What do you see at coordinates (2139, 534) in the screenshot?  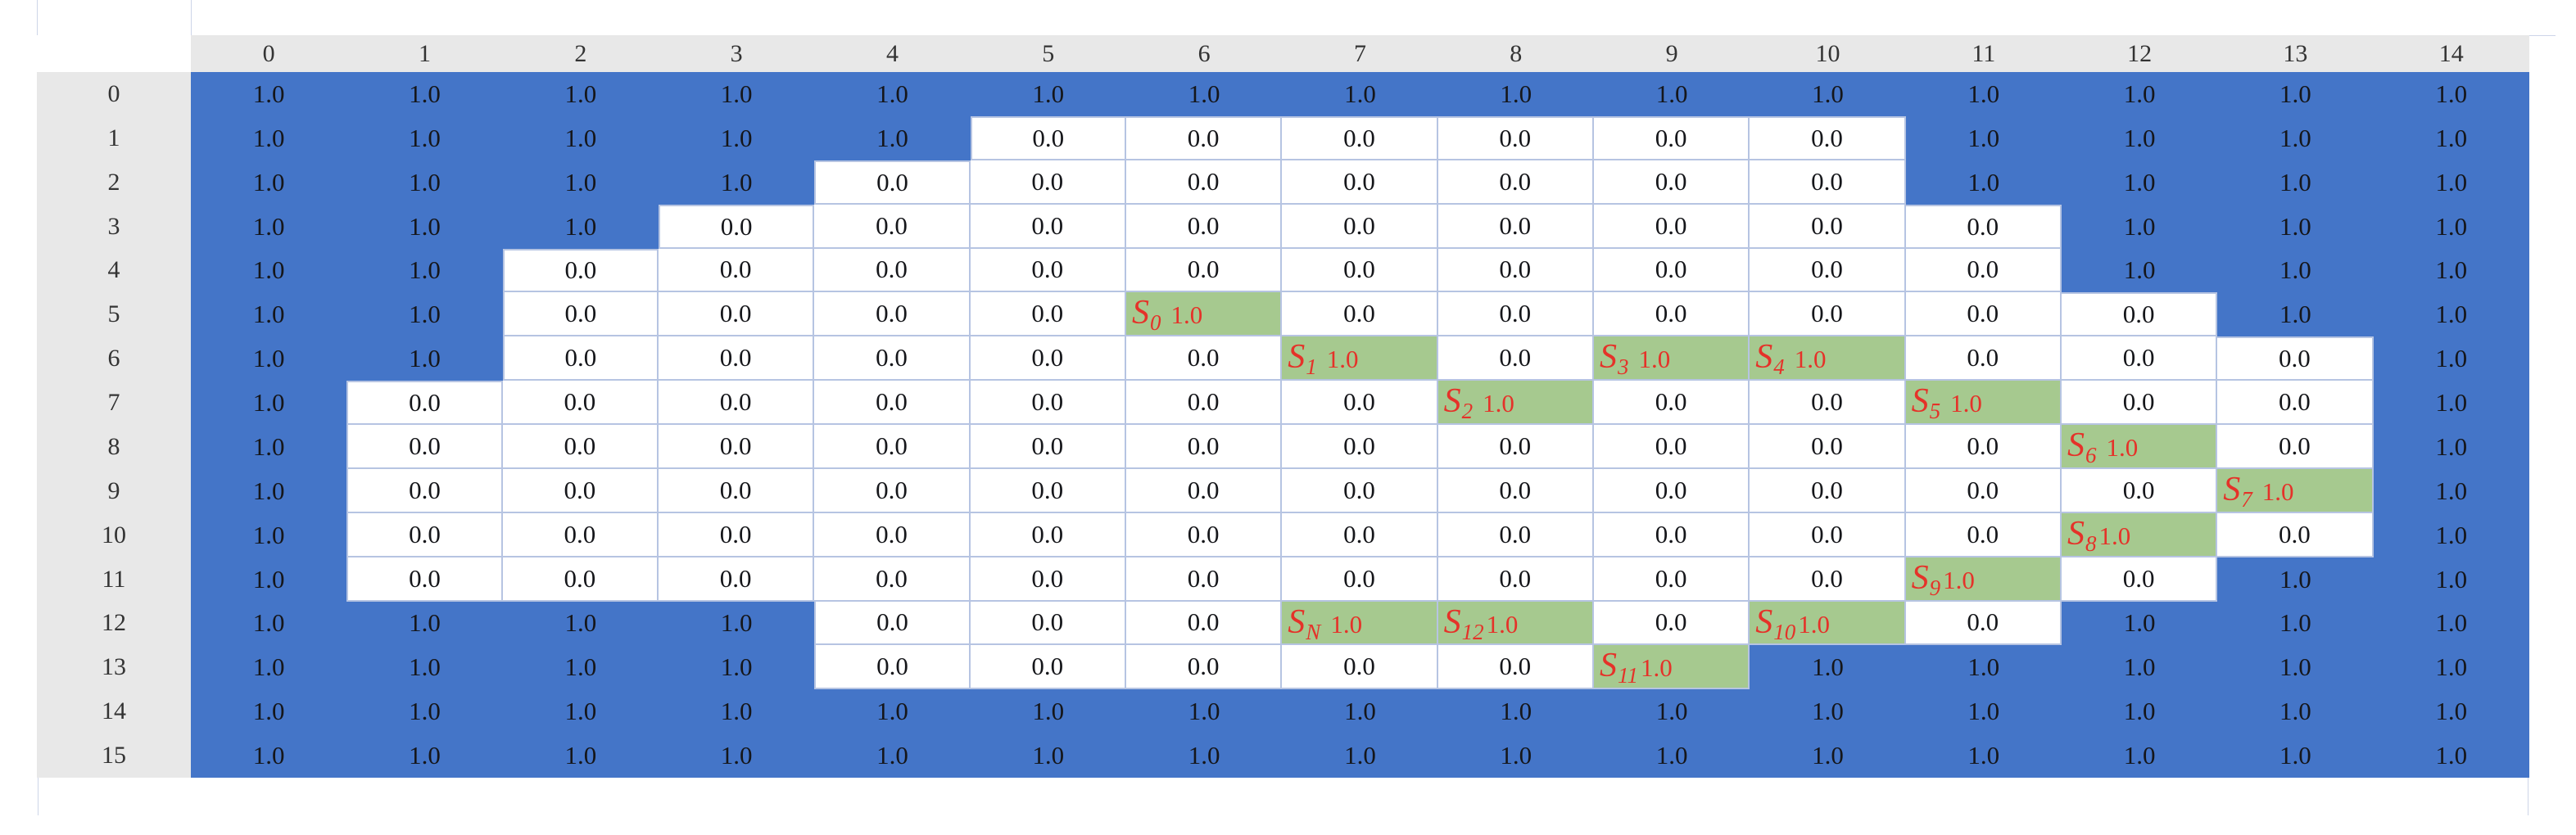 I see `state-cell: S8 1.0` at bounding box center [2139, 534].